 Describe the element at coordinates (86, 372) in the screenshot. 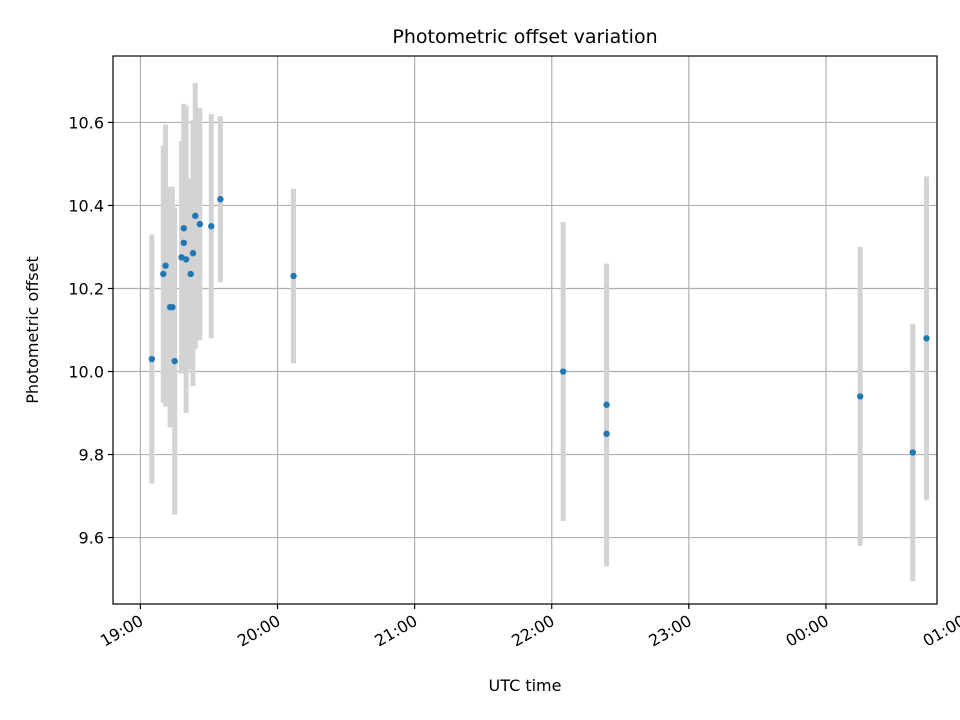

I see `y-tick-label: 10.0` at that location.